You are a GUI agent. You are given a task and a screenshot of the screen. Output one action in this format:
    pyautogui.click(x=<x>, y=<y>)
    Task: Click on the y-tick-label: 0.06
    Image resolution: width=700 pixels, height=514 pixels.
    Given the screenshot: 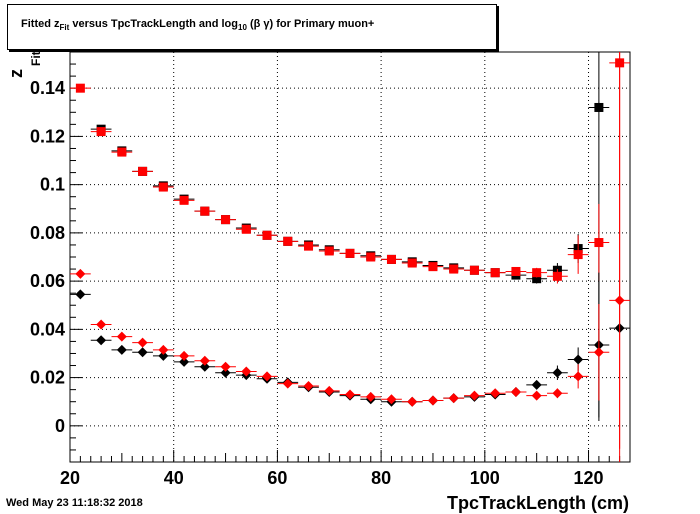 What is the action you would take?
    pyautogui.click(x=47, y=281)
    